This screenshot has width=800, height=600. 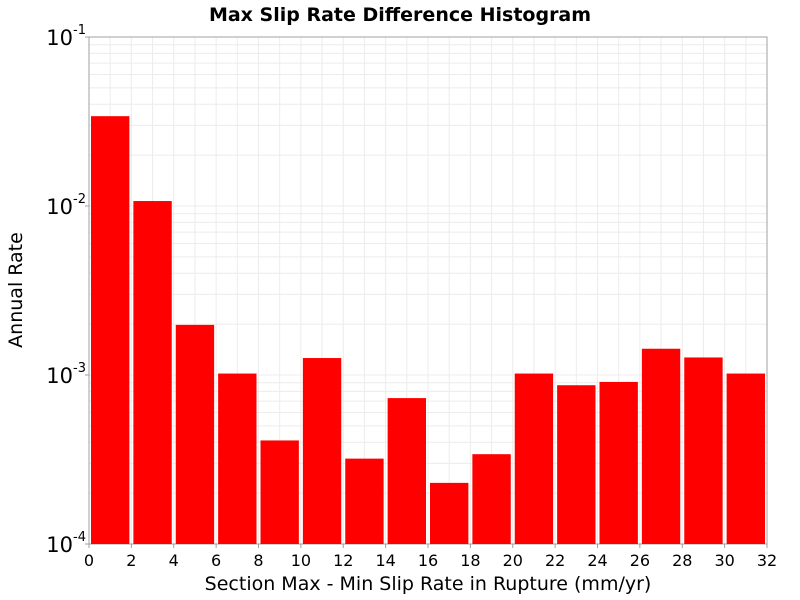 What do you see at coordinates (66, 543) in the screenshot?
I see `y-tick-label: 10⁻⁴` at bounding box center [66, 543].